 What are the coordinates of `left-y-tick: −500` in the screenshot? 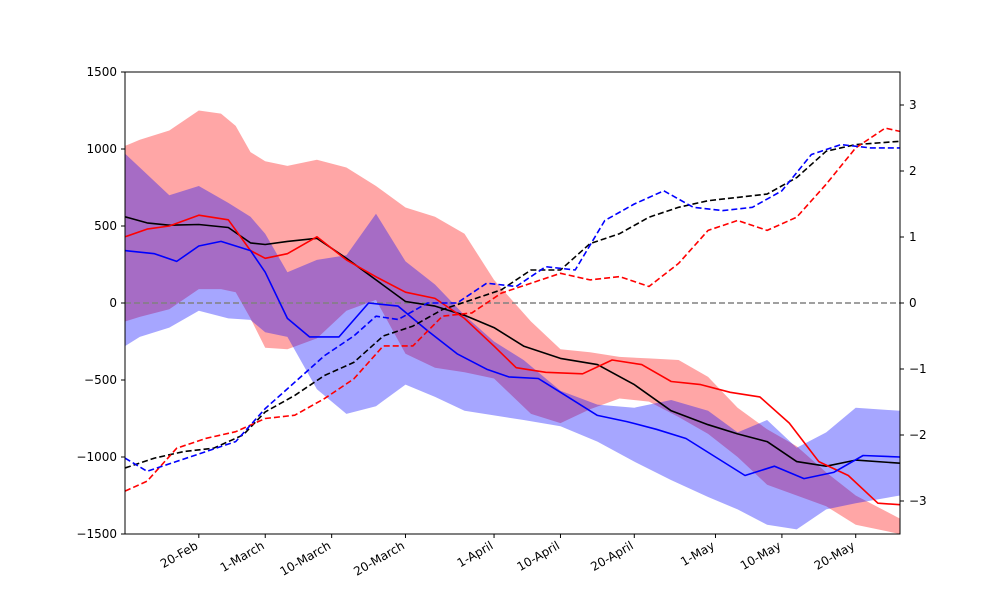 It's located at (104, 380).